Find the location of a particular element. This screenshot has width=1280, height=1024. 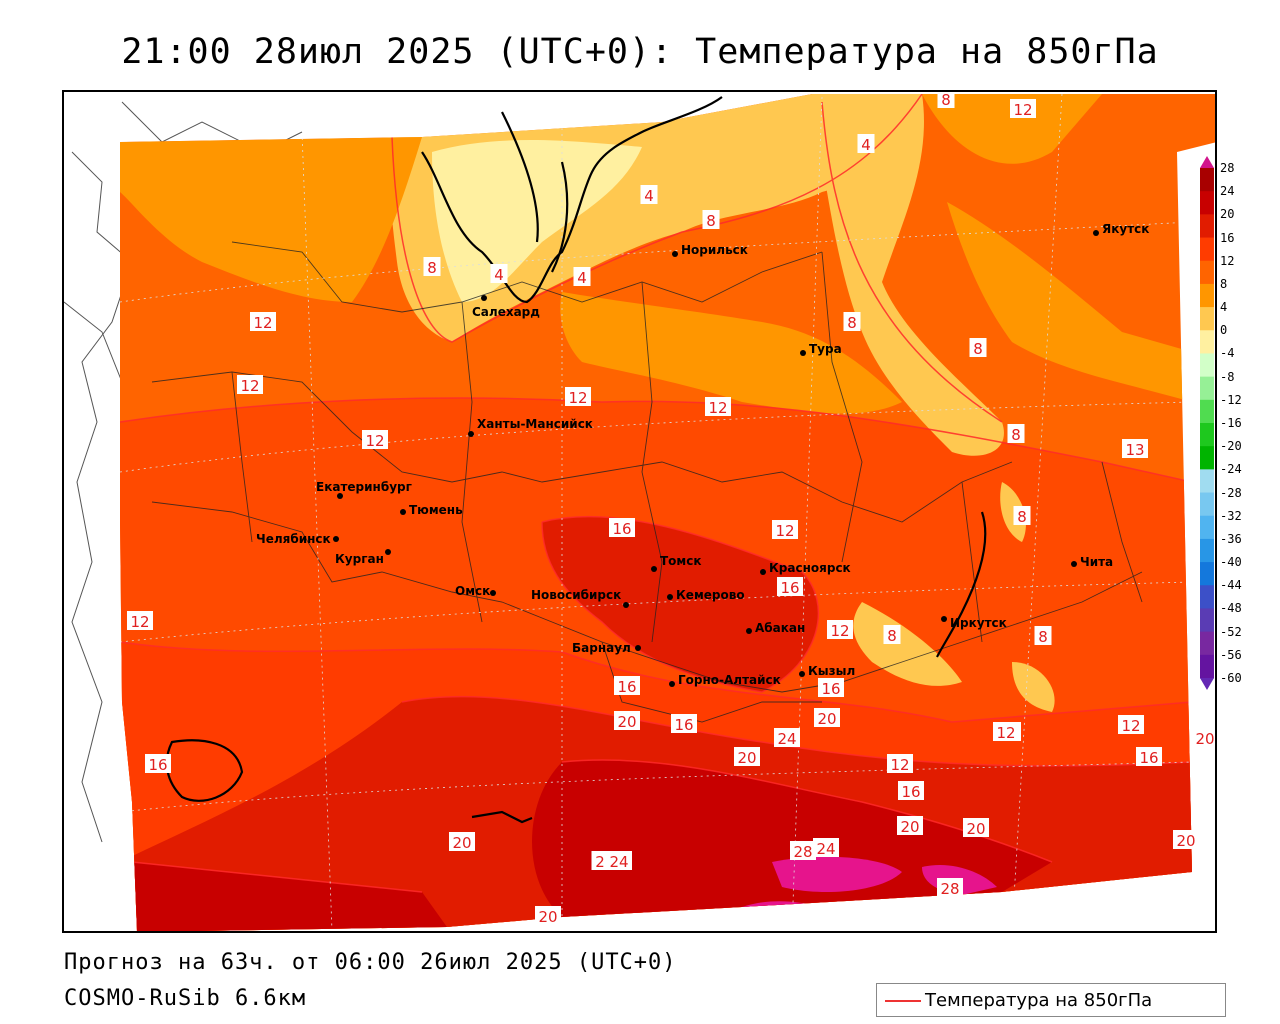

svg-text: Ханты-Мансийск is located at coordinates (535, 424).